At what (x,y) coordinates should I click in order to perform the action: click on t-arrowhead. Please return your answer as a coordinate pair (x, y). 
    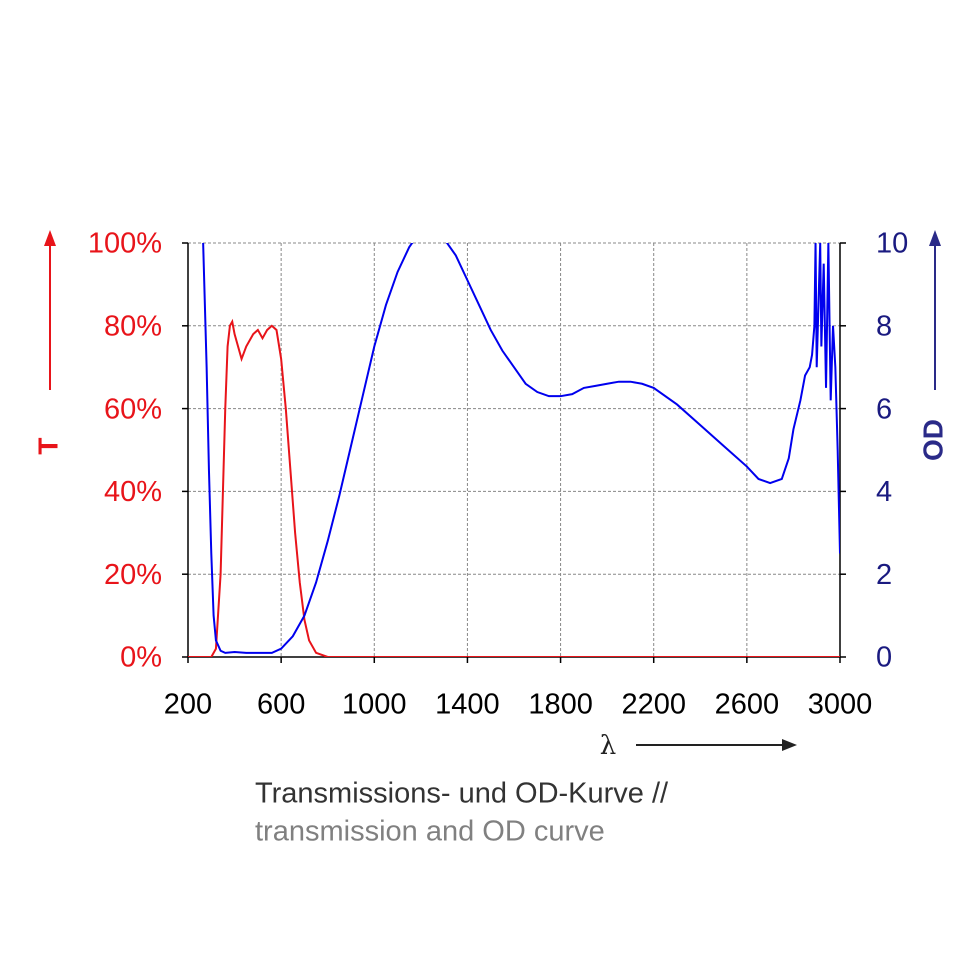
    Looking at the image, I should click on (50, 238).